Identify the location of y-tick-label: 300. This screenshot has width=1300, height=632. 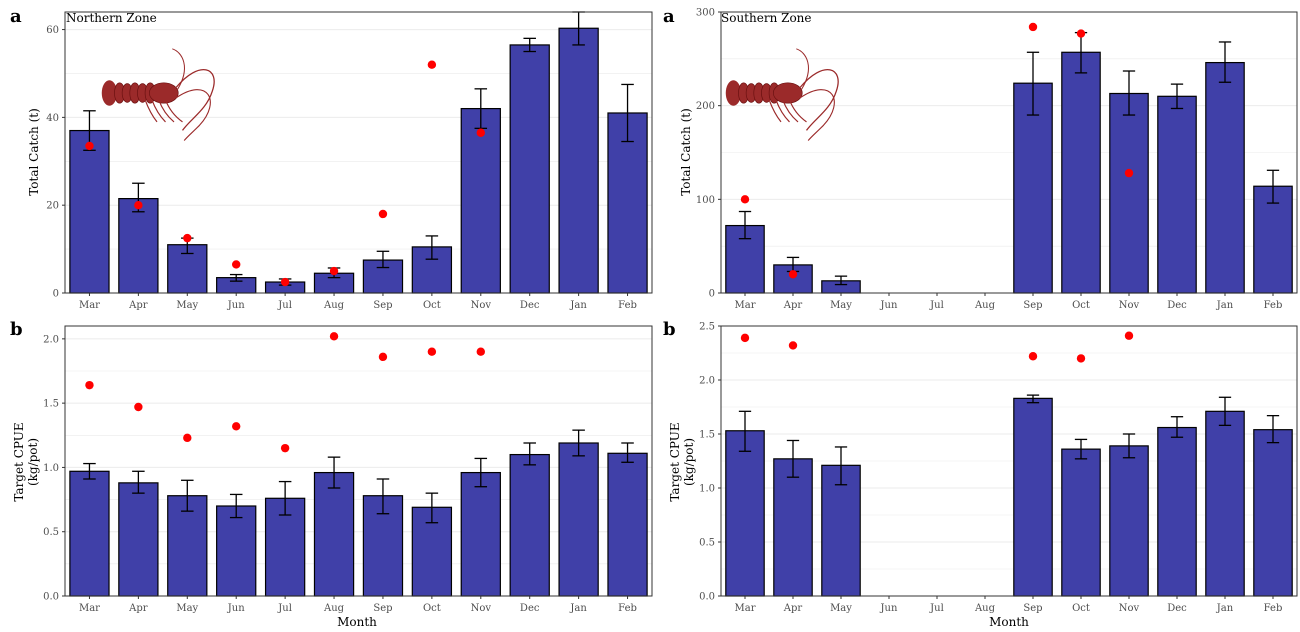
(705, 13).